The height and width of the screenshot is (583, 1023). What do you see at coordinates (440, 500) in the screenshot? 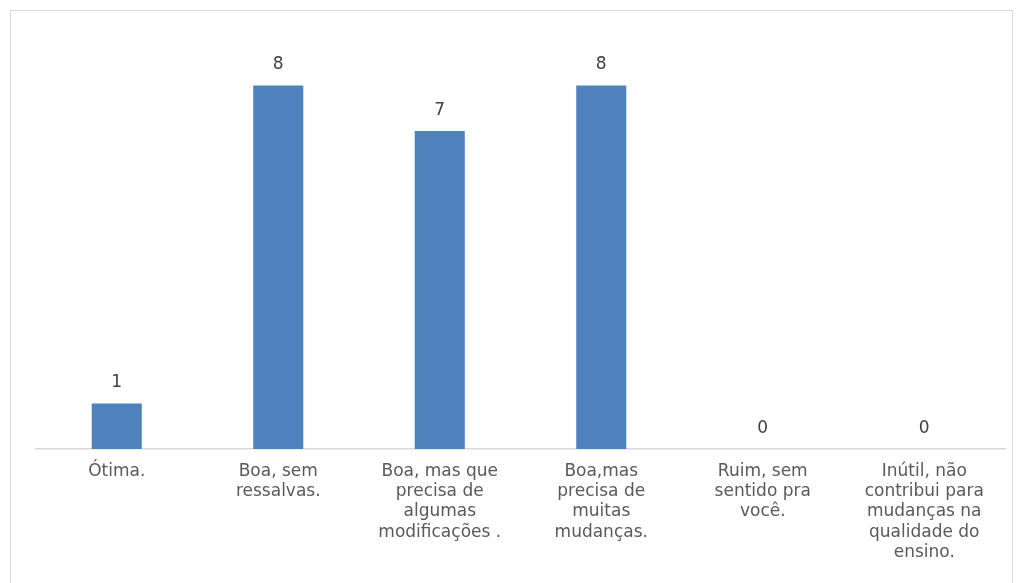
I see `x-tick-label: Boa, mas que precisa de algumas modificações .` at bounding box center [440, 500].